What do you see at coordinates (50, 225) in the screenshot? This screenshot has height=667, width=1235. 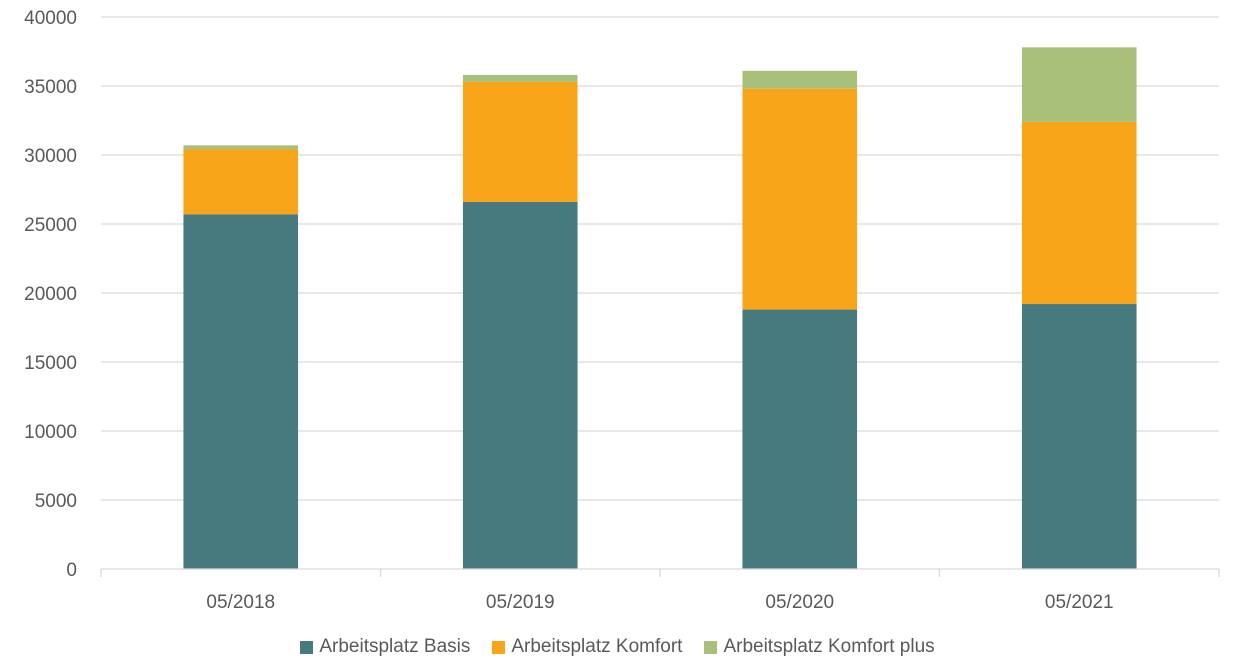 I see `y-tick-label: 25000` at bounding box center [50, 225].